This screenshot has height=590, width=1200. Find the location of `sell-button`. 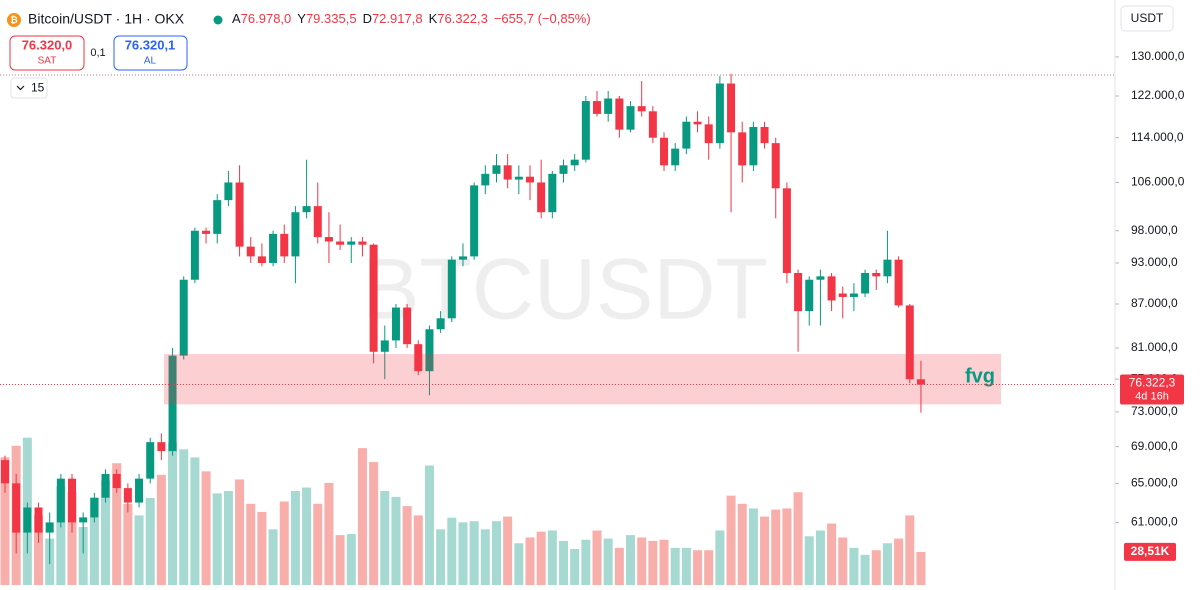

sell-button is located at coordinates (47, 53).